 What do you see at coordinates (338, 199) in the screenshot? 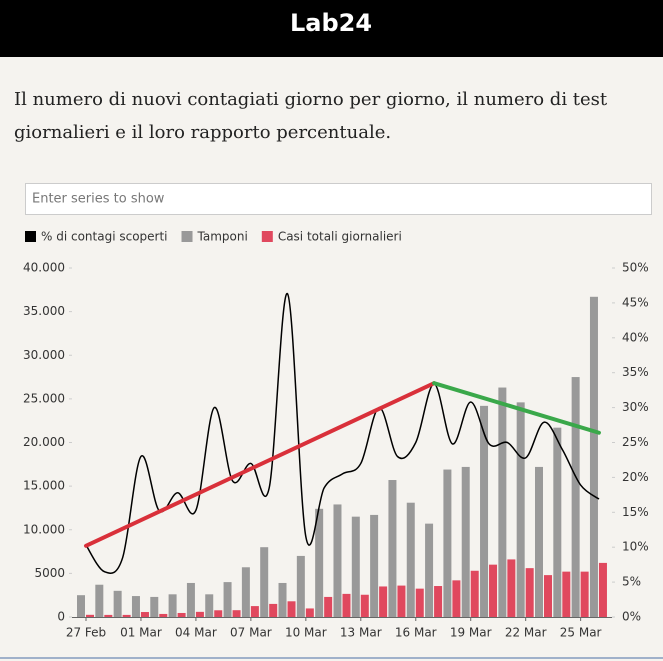
I see `search-input` at bounding box center [338, 199].